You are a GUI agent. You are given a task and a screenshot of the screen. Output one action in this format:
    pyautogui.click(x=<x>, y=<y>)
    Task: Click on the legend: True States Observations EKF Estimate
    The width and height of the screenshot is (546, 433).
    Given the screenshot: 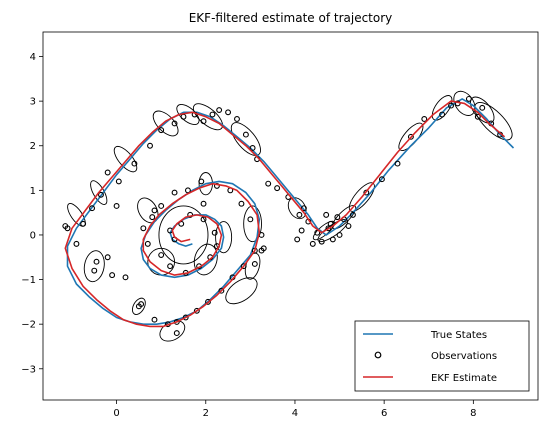 What is the action you would take?
    pyautogui.click(x=442, y=356)
    